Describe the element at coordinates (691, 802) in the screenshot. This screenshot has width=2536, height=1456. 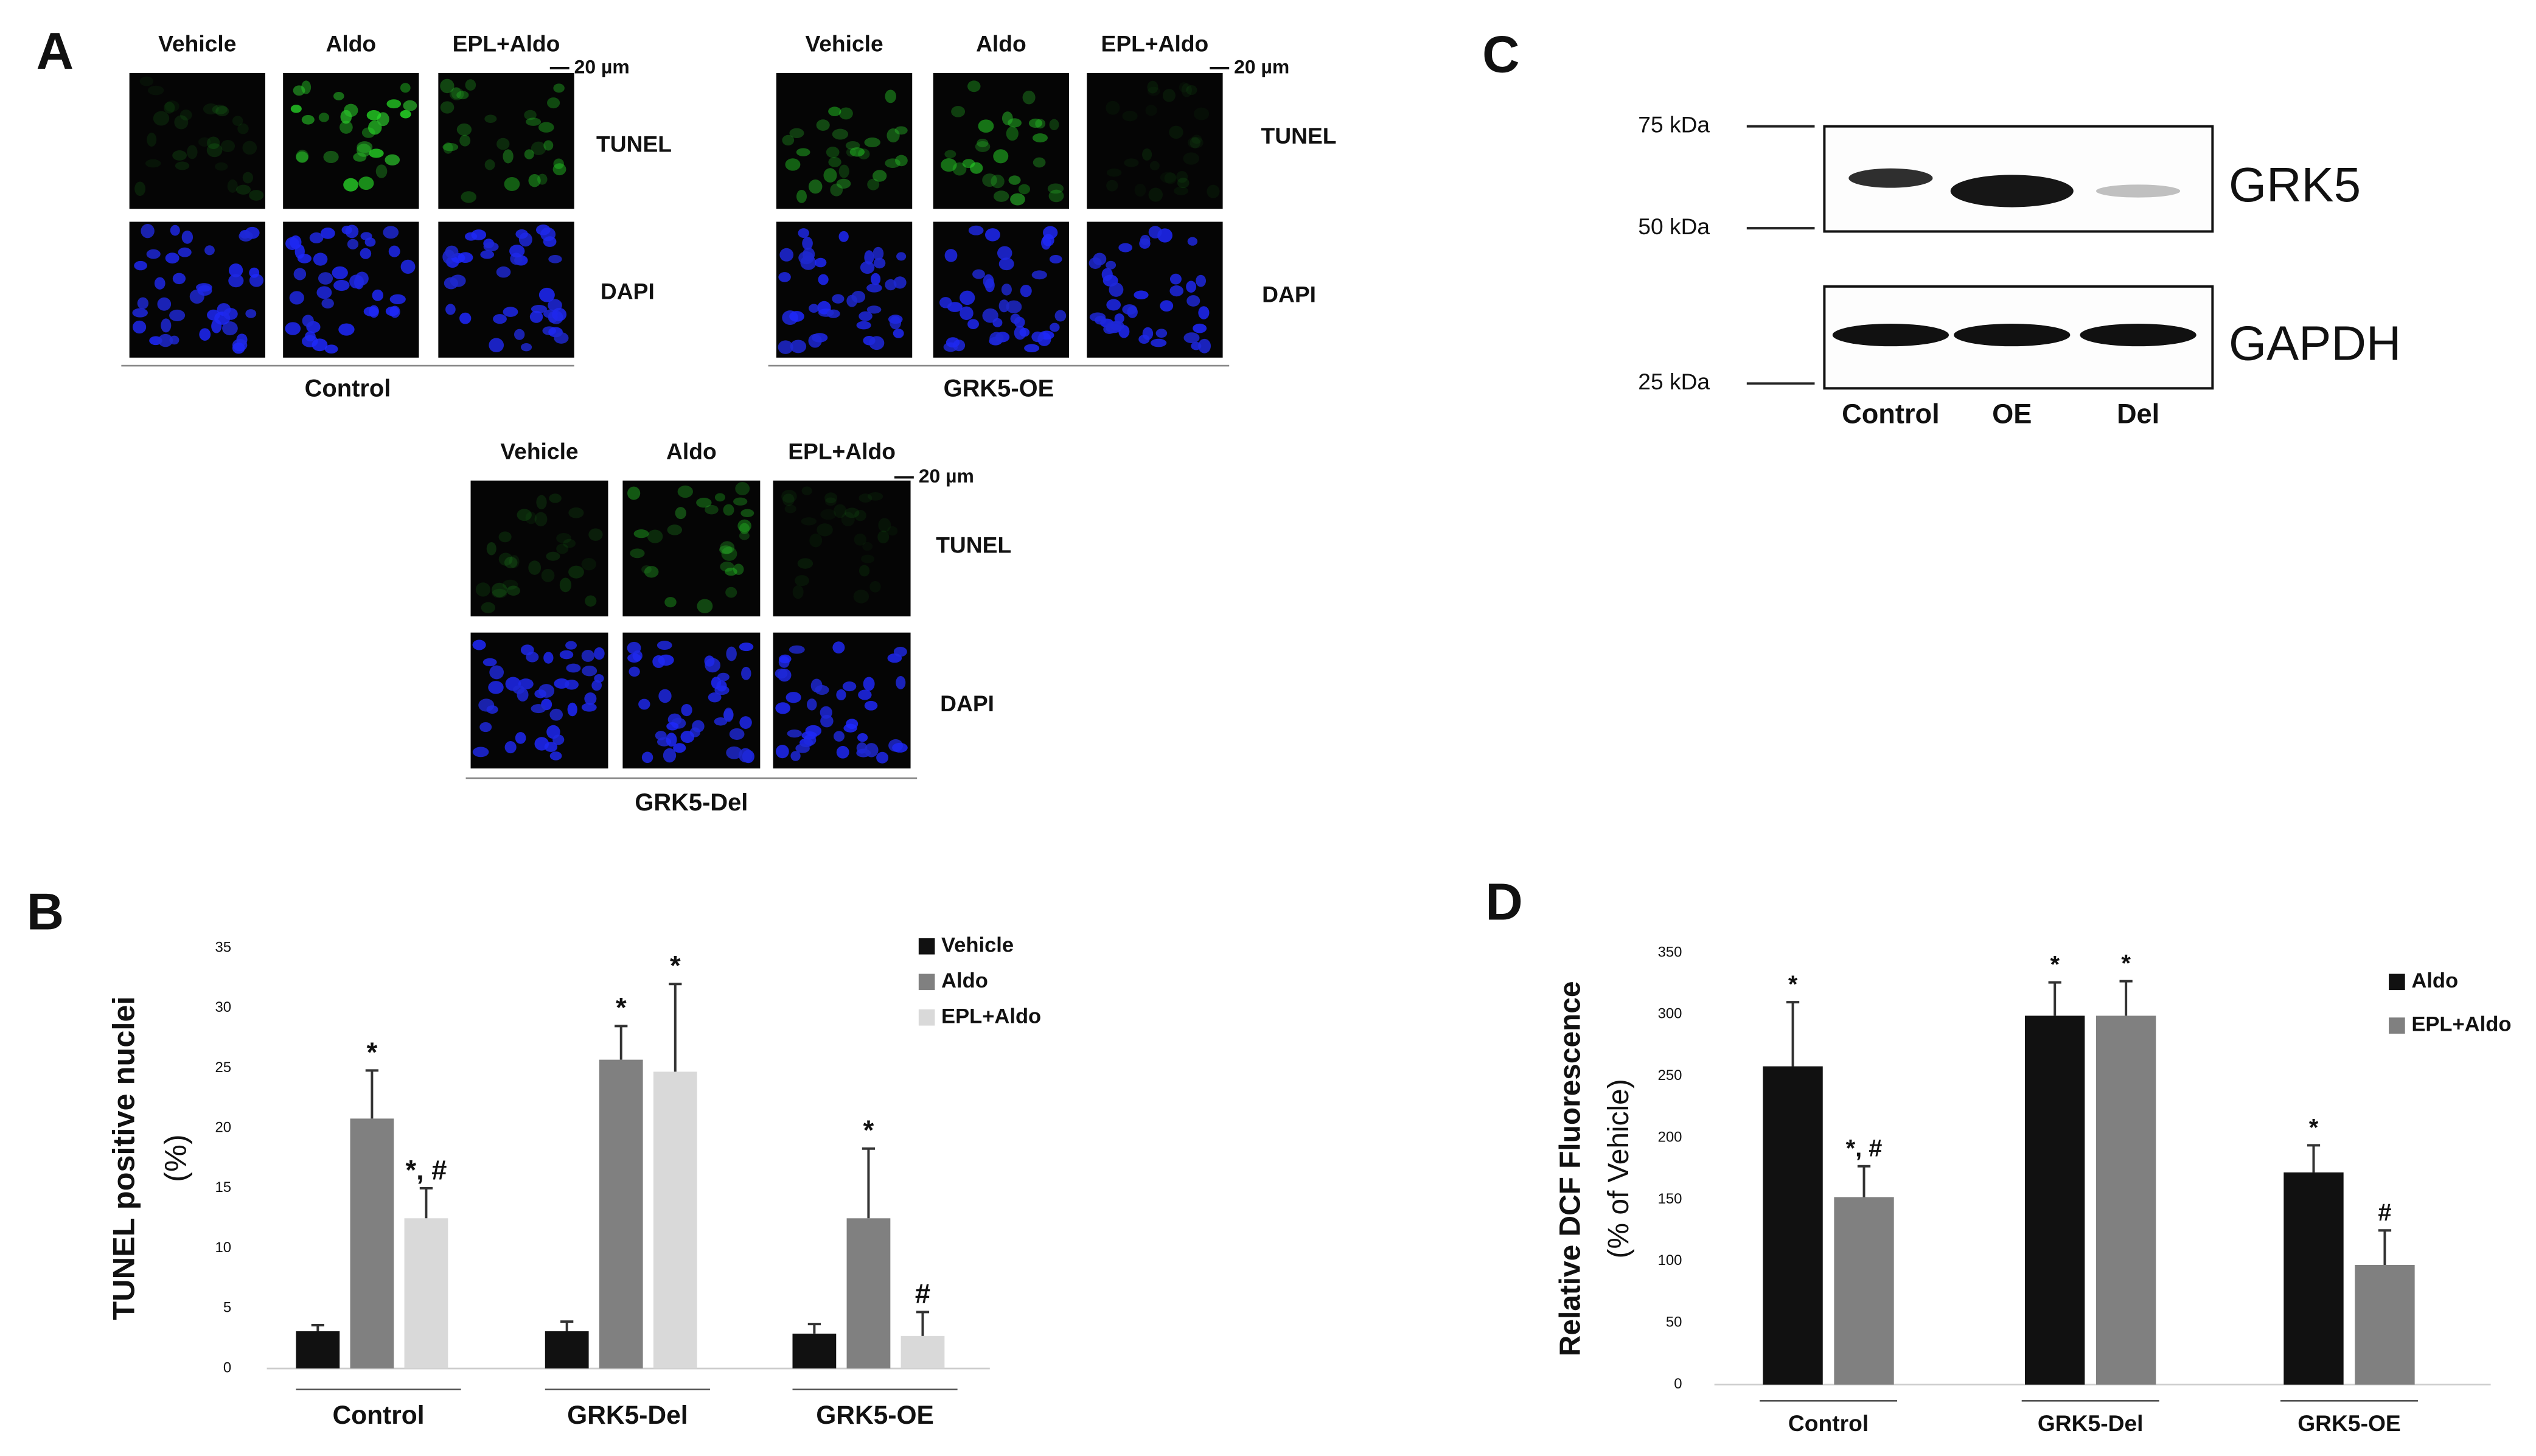
I see `group-label: GRK5-Del` at that location.